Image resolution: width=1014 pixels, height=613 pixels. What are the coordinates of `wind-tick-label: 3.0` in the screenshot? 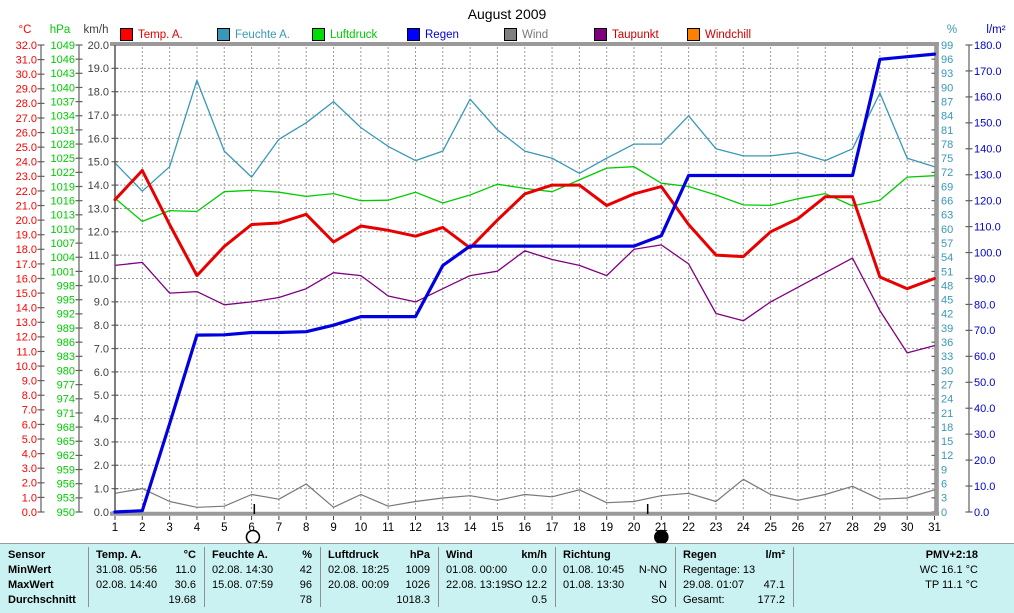 It's located at (101, 443).